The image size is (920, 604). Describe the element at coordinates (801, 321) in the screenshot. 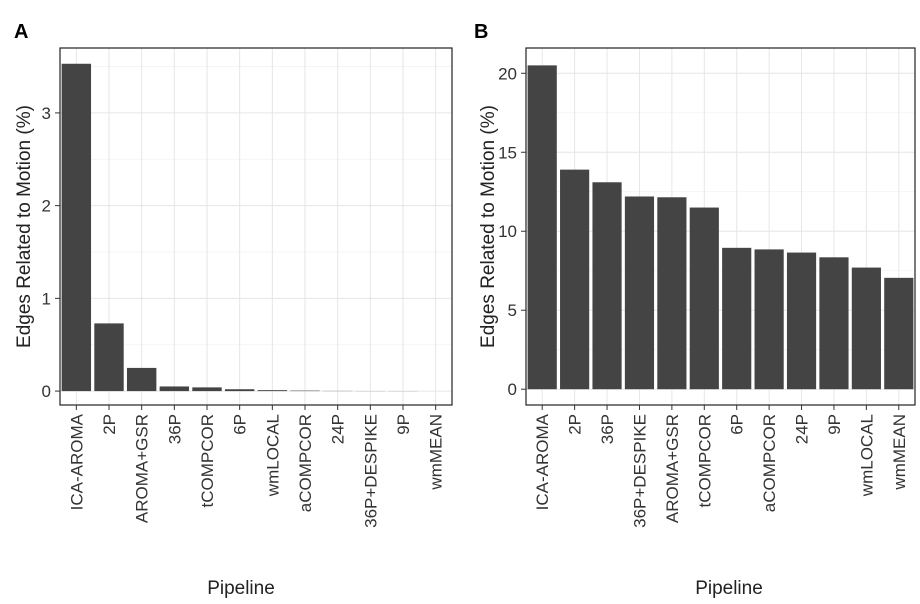

I see `bar-24P` at that location.